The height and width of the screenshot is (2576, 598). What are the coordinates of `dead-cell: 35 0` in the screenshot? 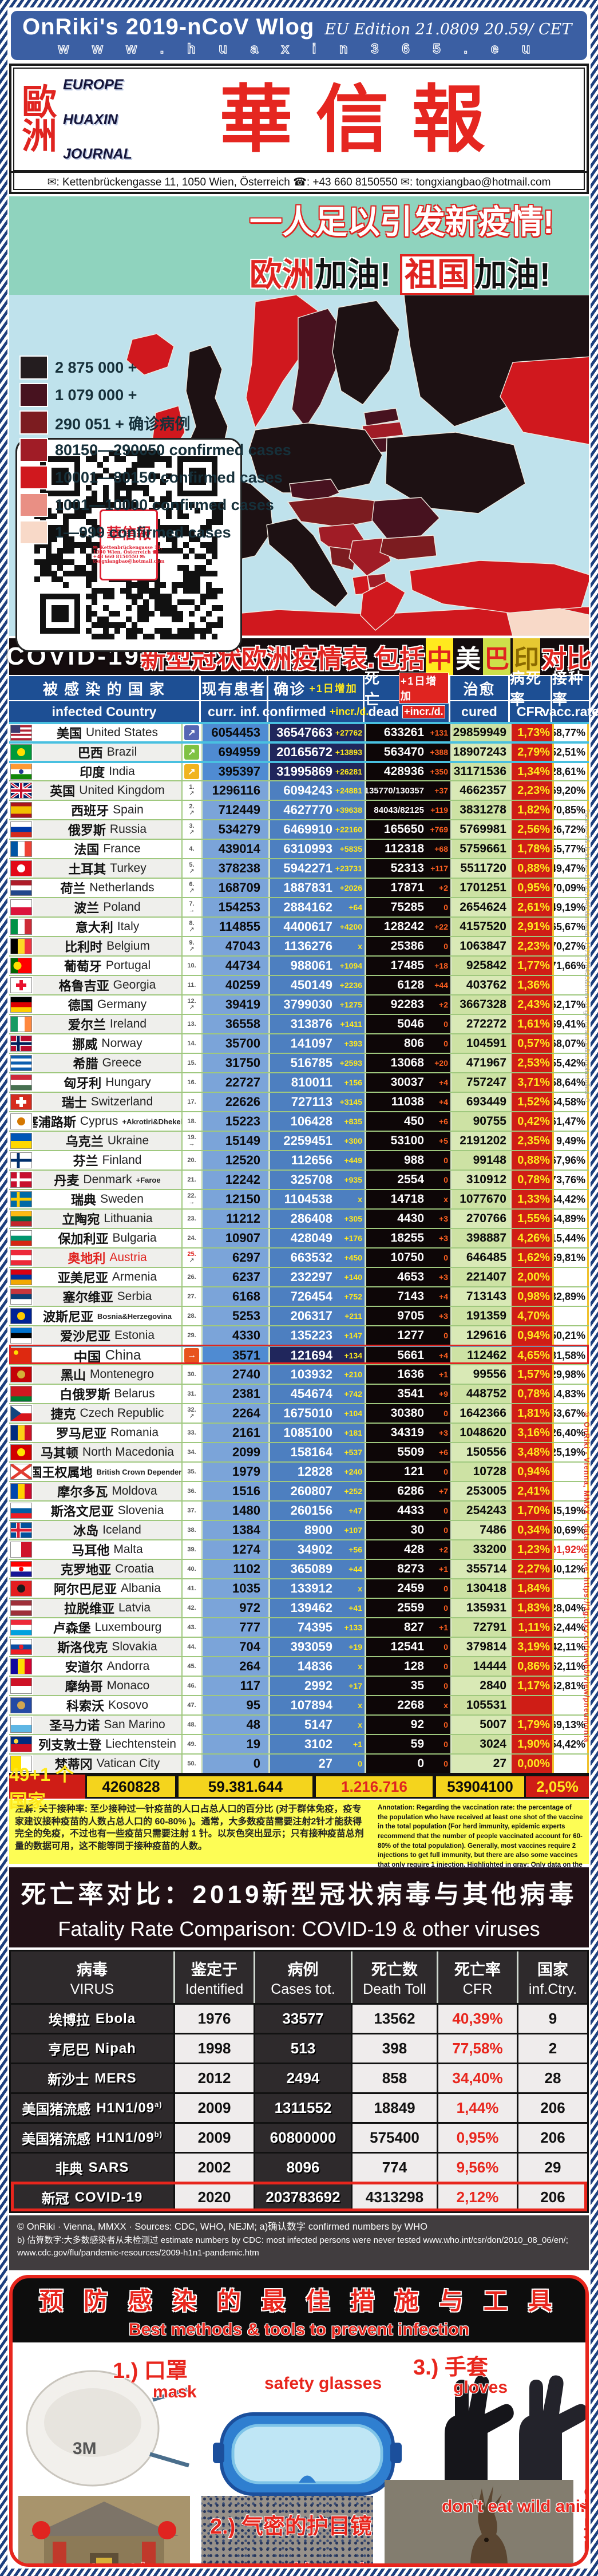 It's located at (408, 1686).